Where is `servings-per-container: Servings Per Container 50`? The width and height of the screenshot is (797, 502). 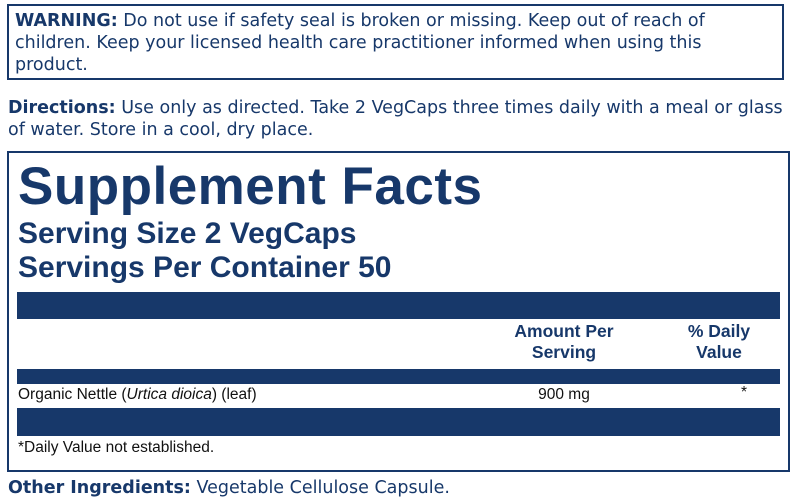 servings-per-container: Servings Per Container 50 is located at coordinates (205, 267).